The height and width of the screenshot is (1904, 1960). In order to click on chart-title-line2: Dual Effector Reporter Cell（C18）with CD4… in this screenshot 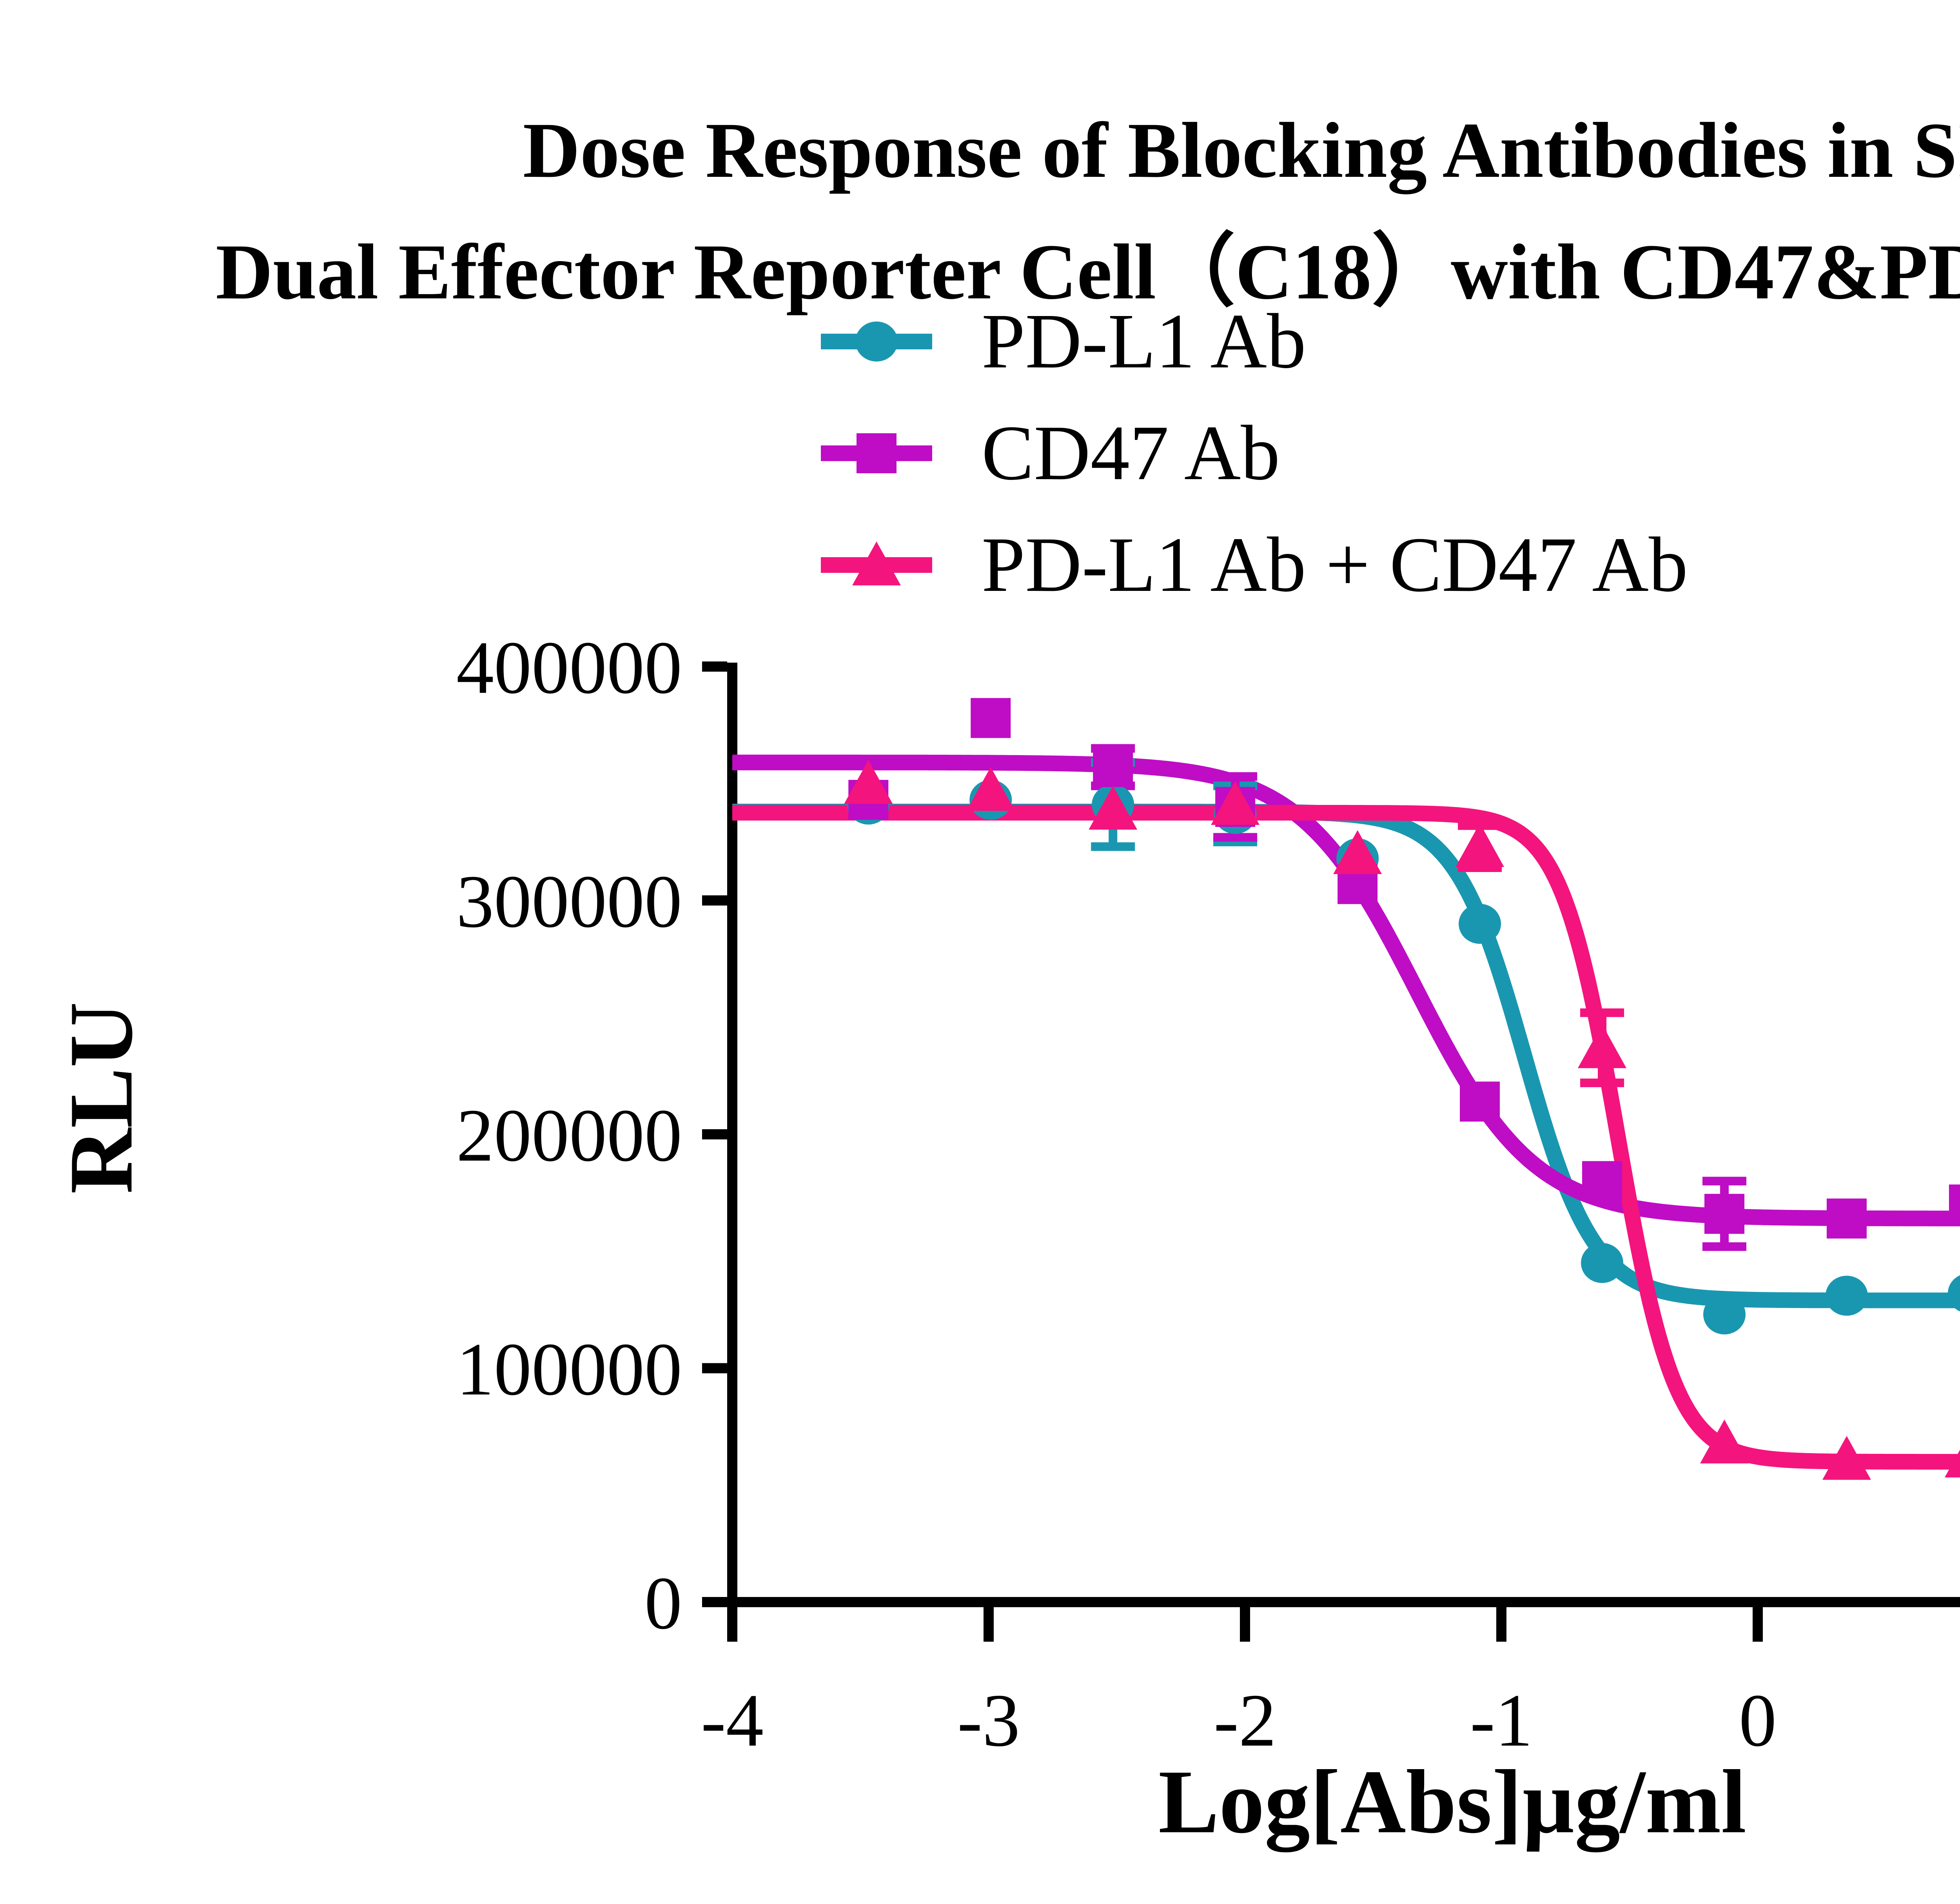, I will do `click(1088, 272)`.